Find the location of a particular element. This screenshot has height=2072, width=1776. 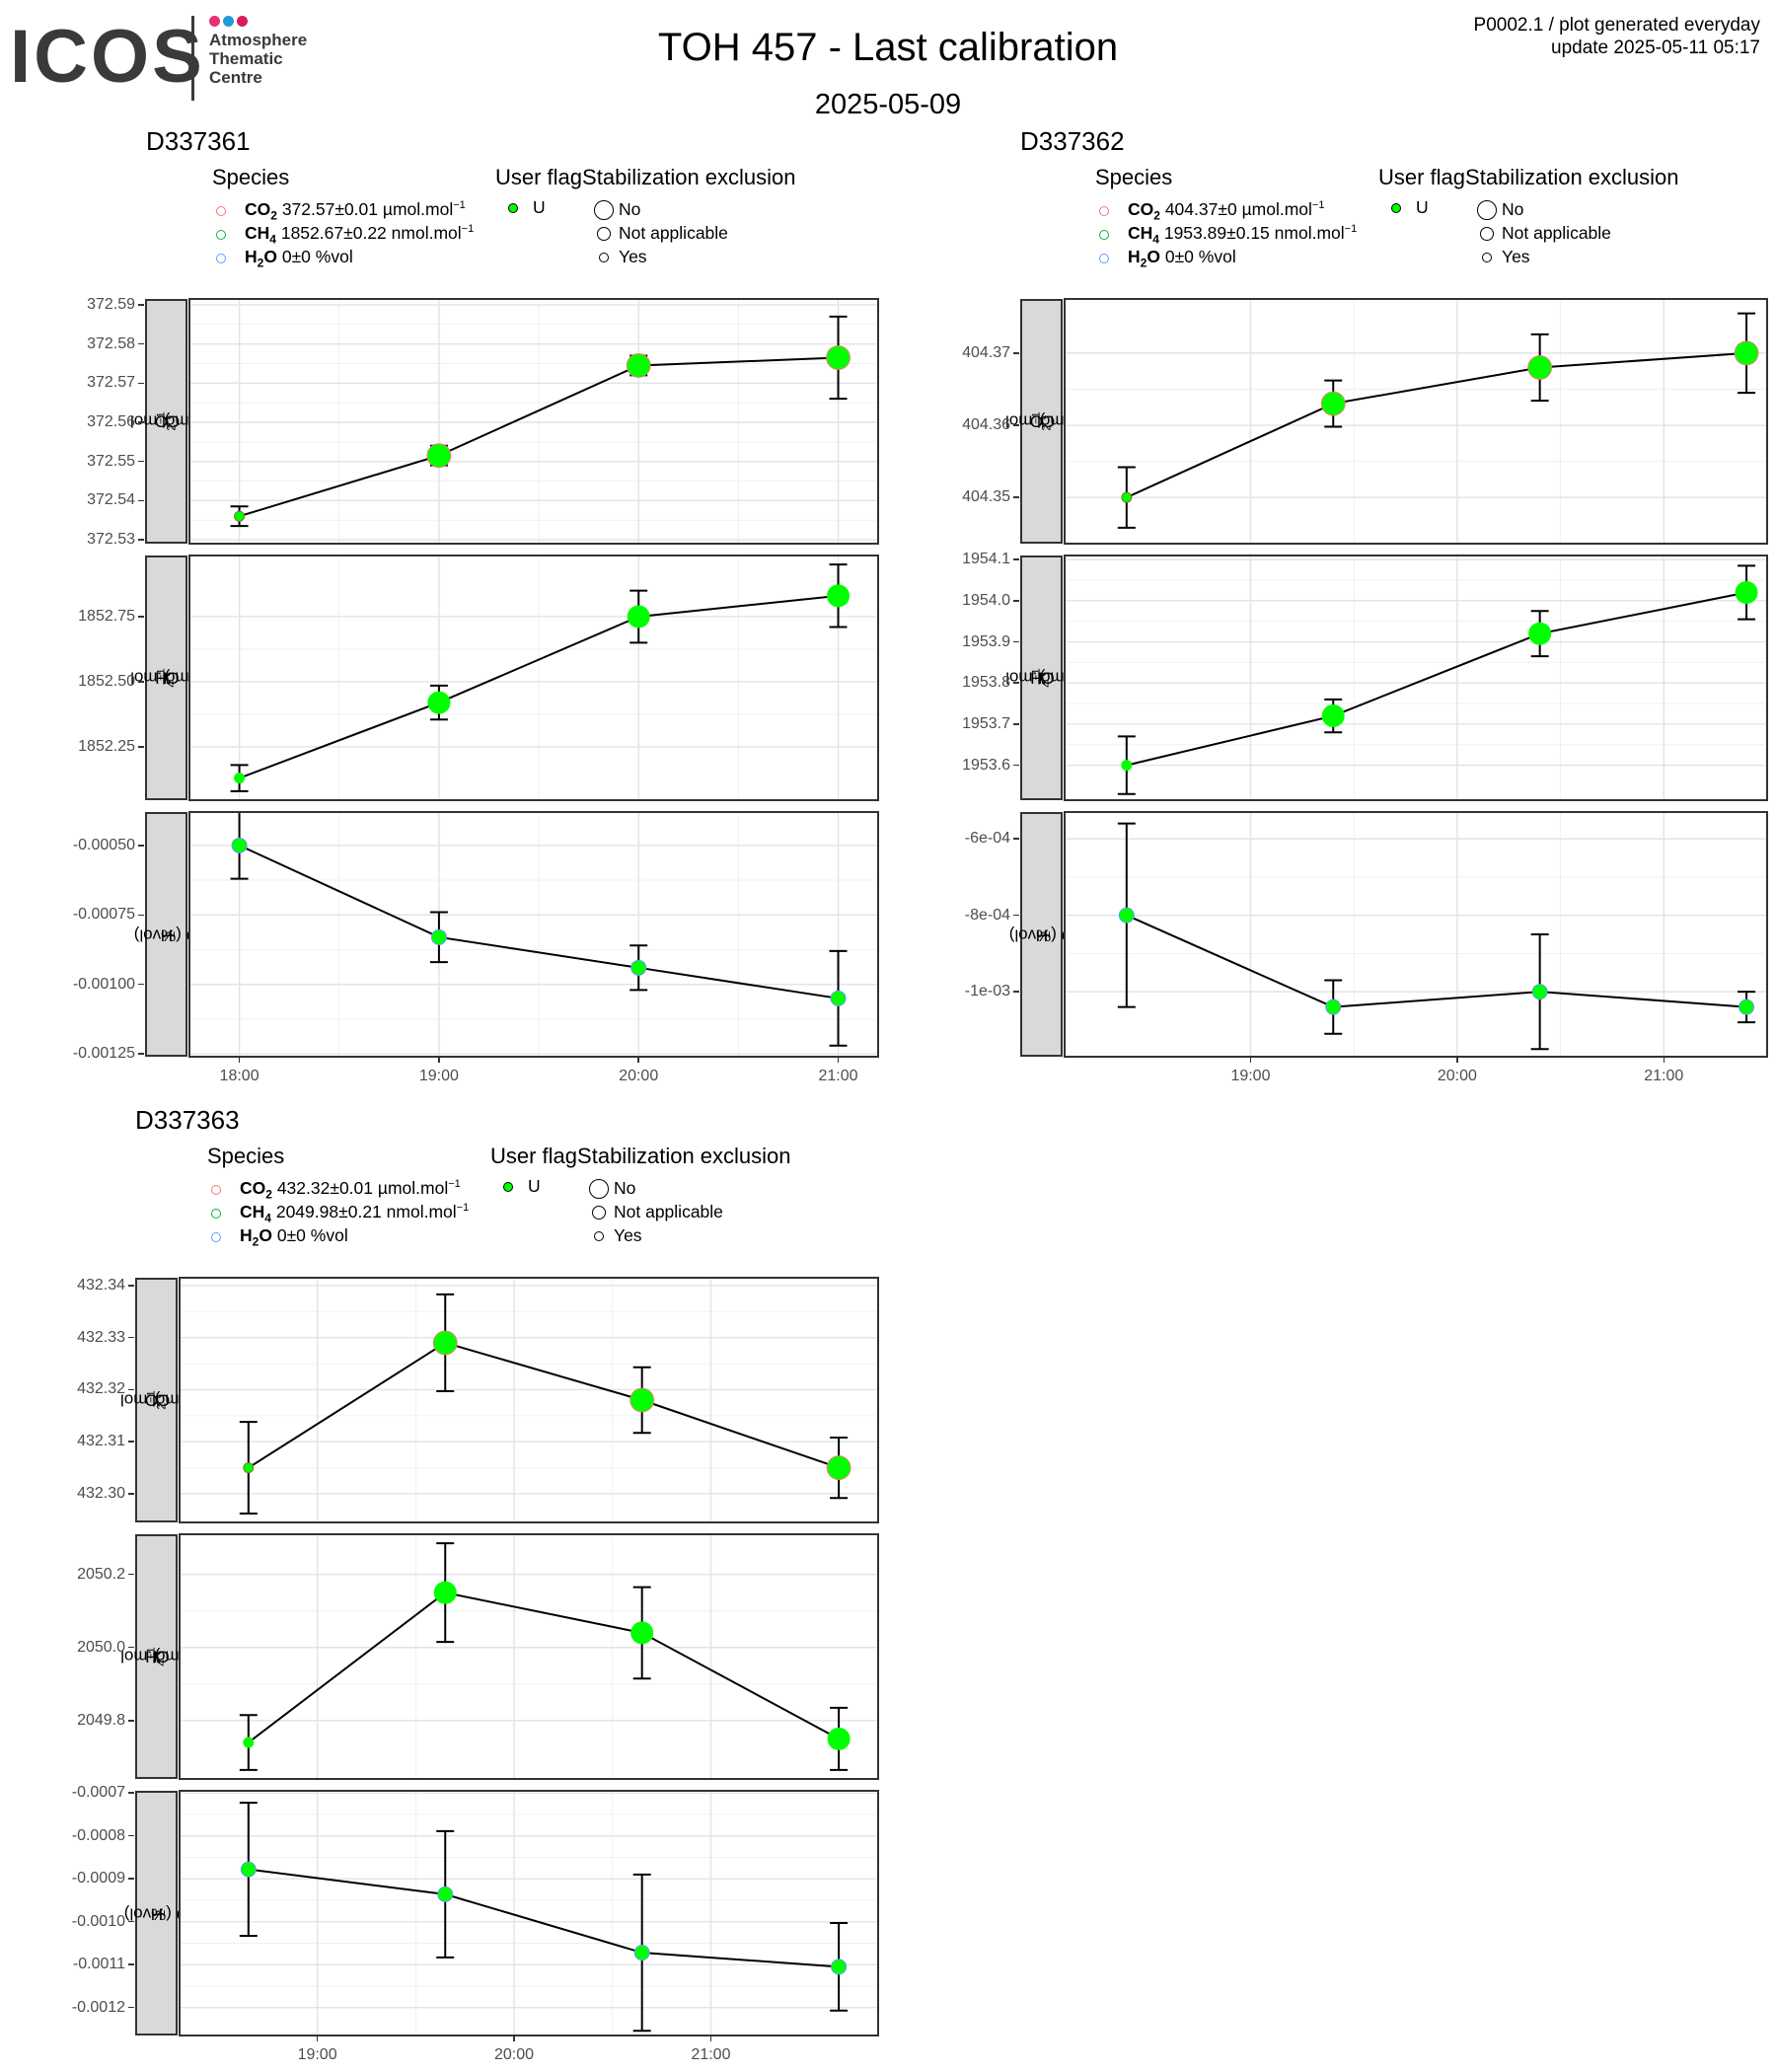

chart-2-xtick-mark is located at coordinates (1664, 1060).